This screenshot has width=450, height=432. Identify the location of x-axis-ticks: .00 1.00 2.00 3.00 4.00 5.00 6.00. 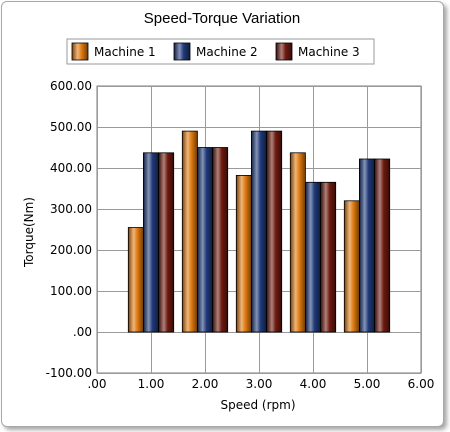
(260, 384).